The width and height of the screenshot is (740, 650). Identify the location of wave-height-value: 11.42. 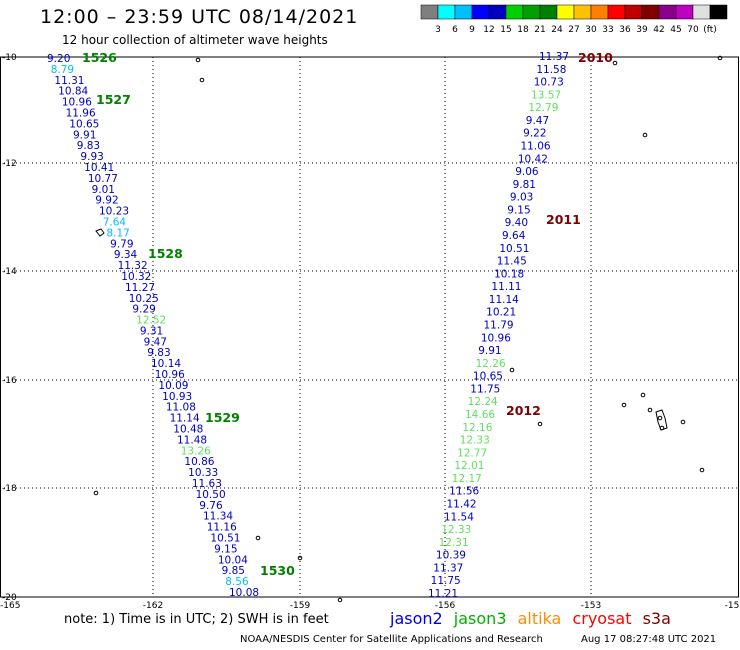
(462, 505).